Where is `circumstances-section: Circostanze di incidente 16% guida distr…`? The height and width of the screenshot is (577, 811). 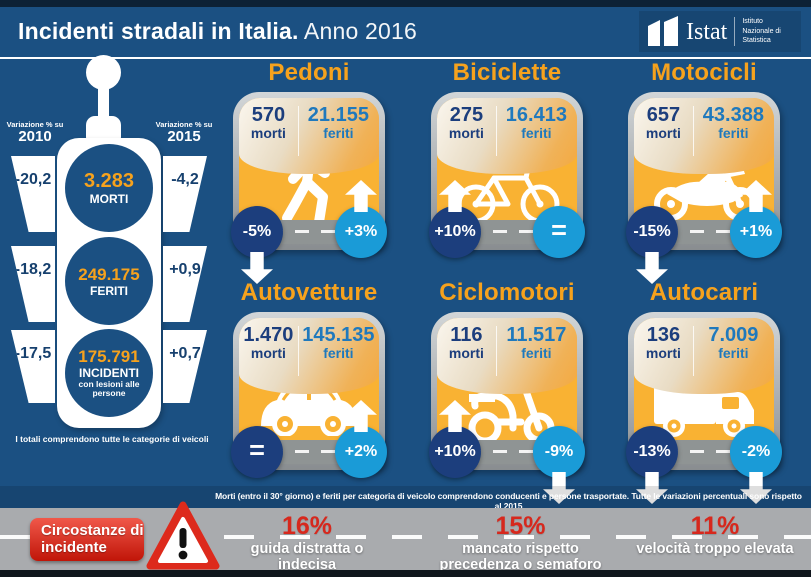
circumstances-section: Circostanze di incidente 16% guida distr… is located at coordinates (405, 537).